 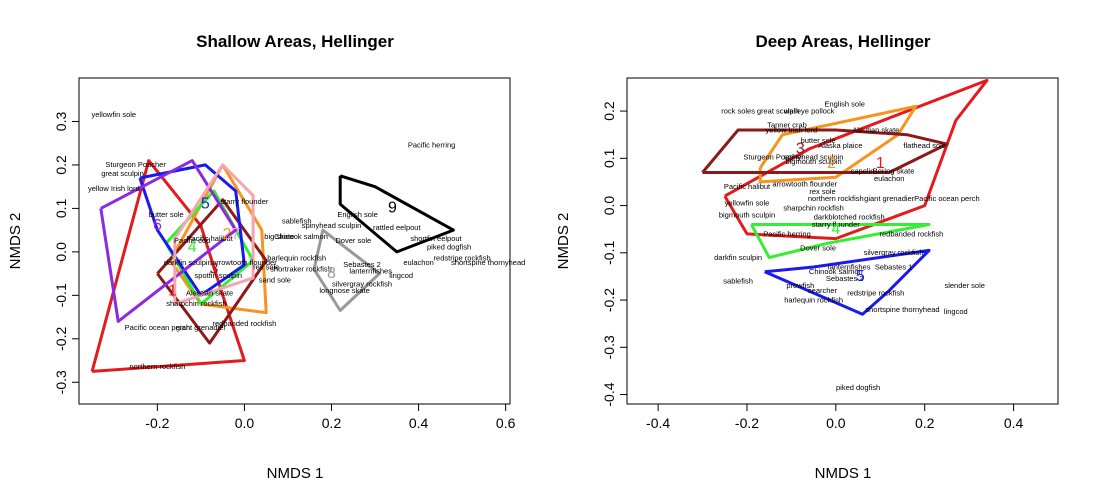 I want to click on species-label: slender sole, so click(x=964, y=285).